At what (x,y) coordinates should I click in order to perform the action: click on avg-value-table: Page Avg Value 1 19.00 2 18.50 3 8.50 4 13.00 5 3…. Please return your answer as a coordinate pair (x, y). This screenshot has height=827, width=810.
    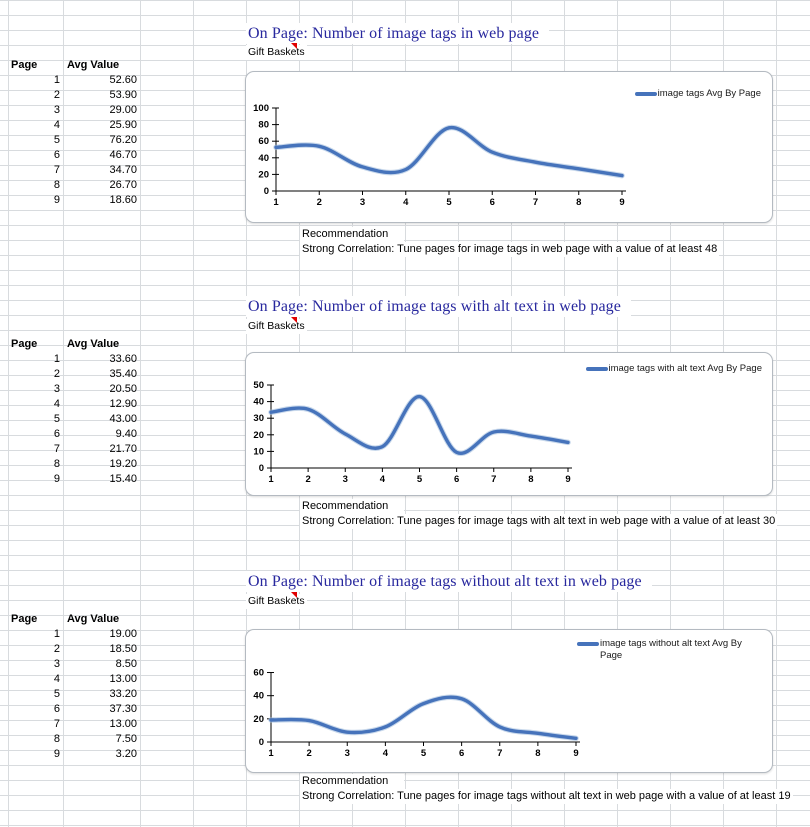
    Looking at the image, I should click on (74, 687).